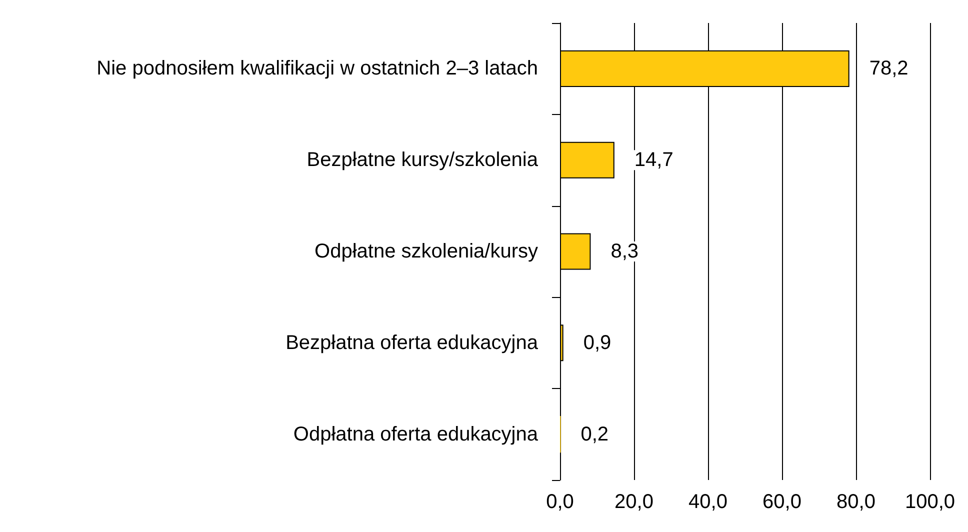  Describe the element at coordinates (416, 434) in the screenshot. I see `y-tick-label: Odpłatna oferta edukacyjna` at that location.